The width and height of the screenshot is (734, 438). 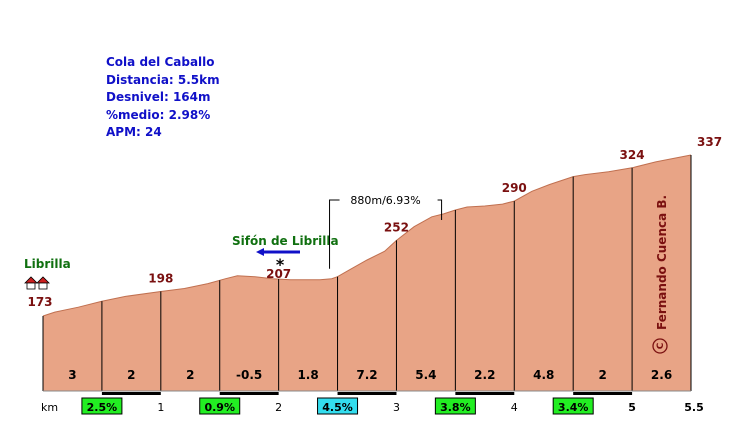 I want to click on segment-grade-label: 2.2, so click(x=484, y=375).